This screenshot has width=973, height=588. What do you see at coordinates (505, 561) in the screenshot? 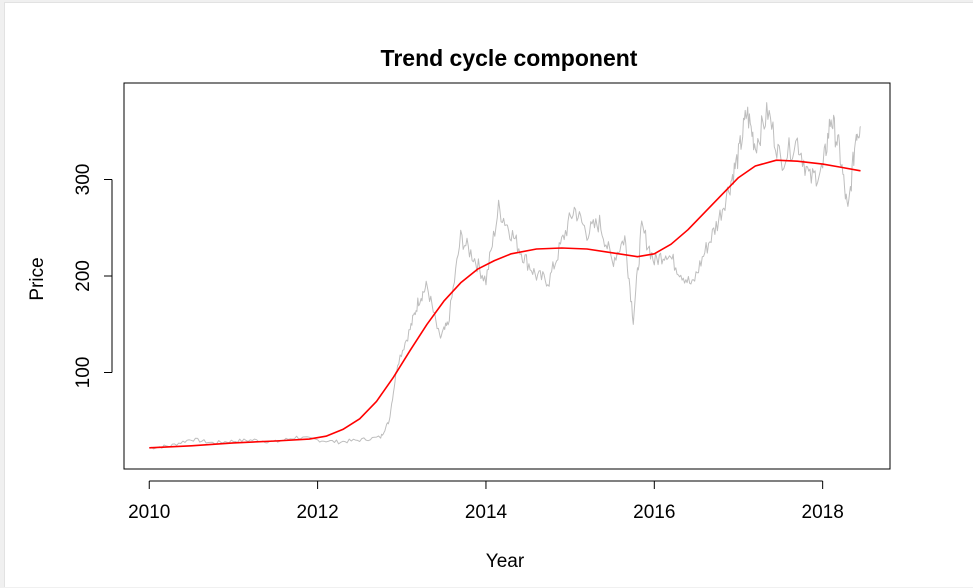
I see `x-axis-label: Year` at bounding box center [505, 561].